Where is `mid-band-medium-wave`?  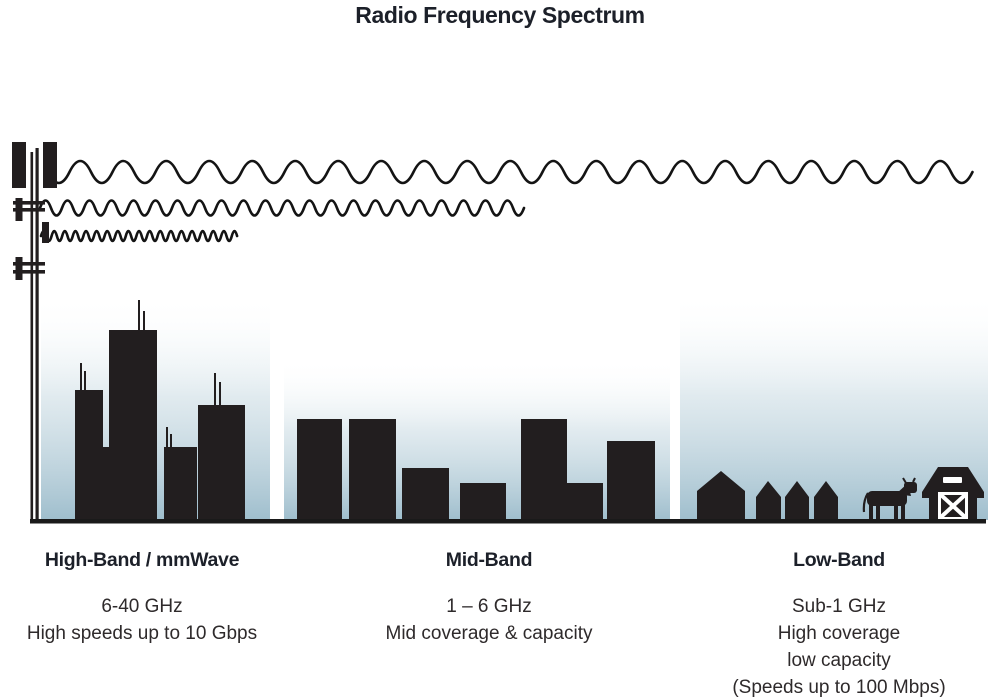
mid-band-medium-wave is located at coordinates (282, 208).